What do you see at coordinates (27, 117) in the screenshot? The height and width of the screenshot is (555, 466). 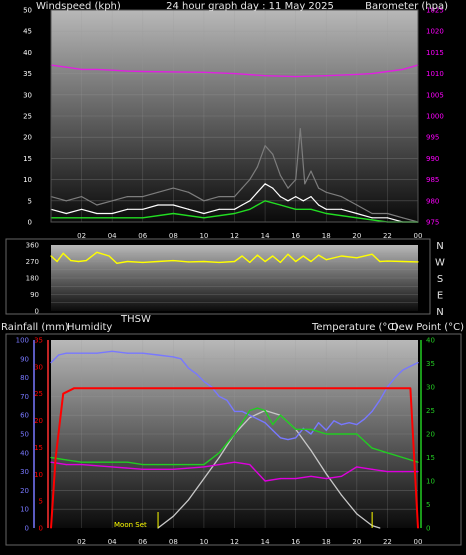 I see `wind-axis-ticks: 0 5 10 15 20 25 30 35 40 45 50` at bounding box center [27, 117].